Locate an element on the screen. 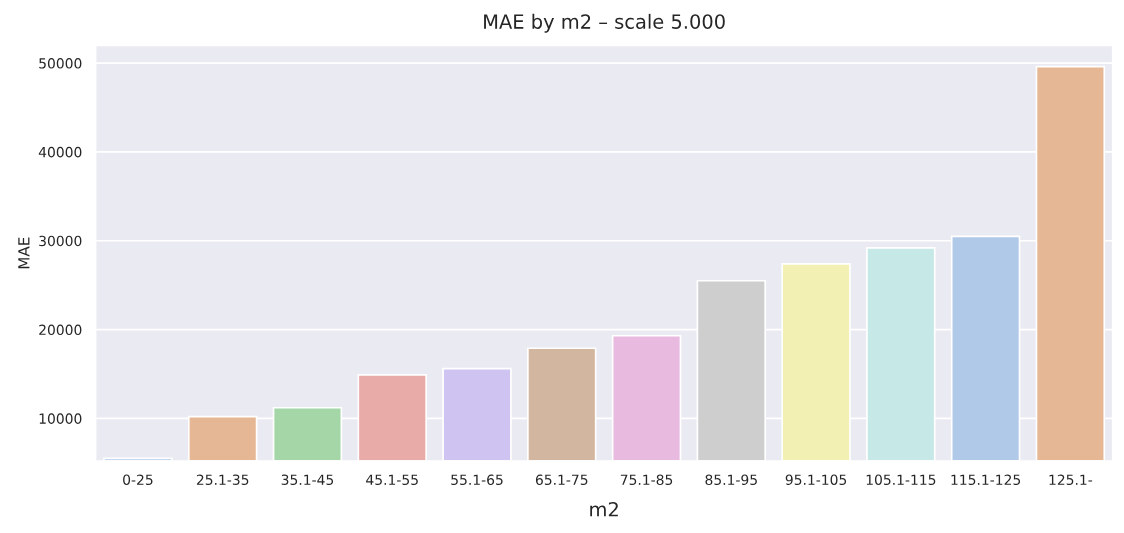  x-tick-label: 115.1-125 is located at coordinates (986, 479).